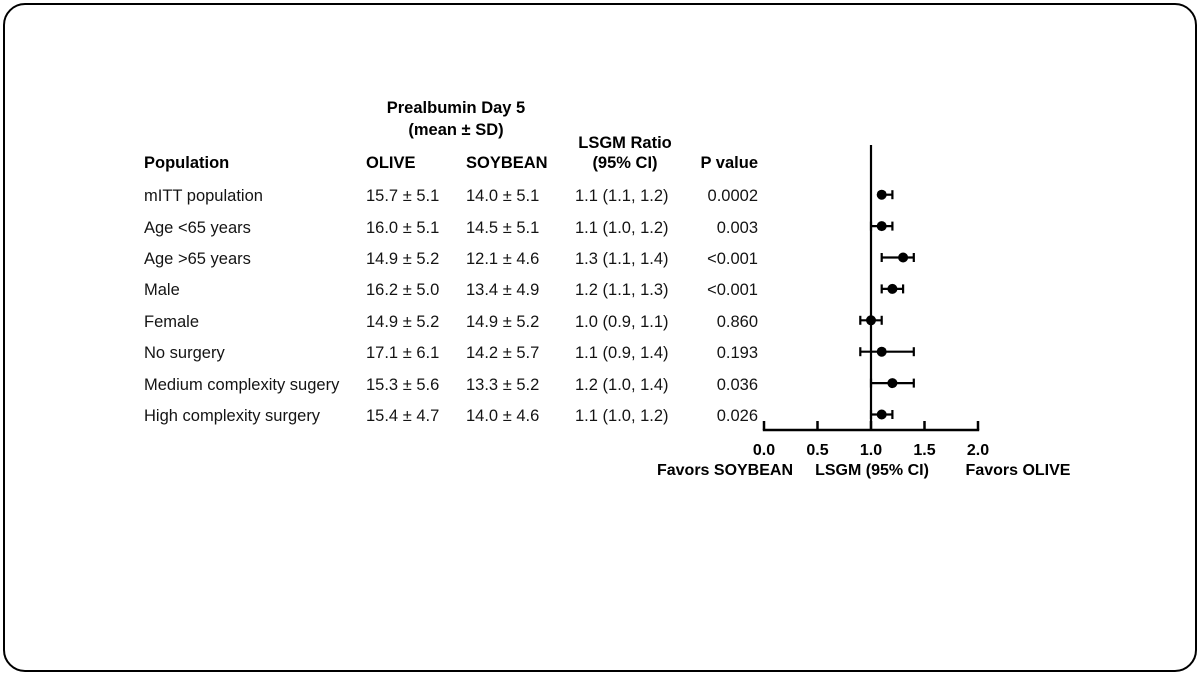  I want to click on row-population: Age <65 years, so click(197, 227).